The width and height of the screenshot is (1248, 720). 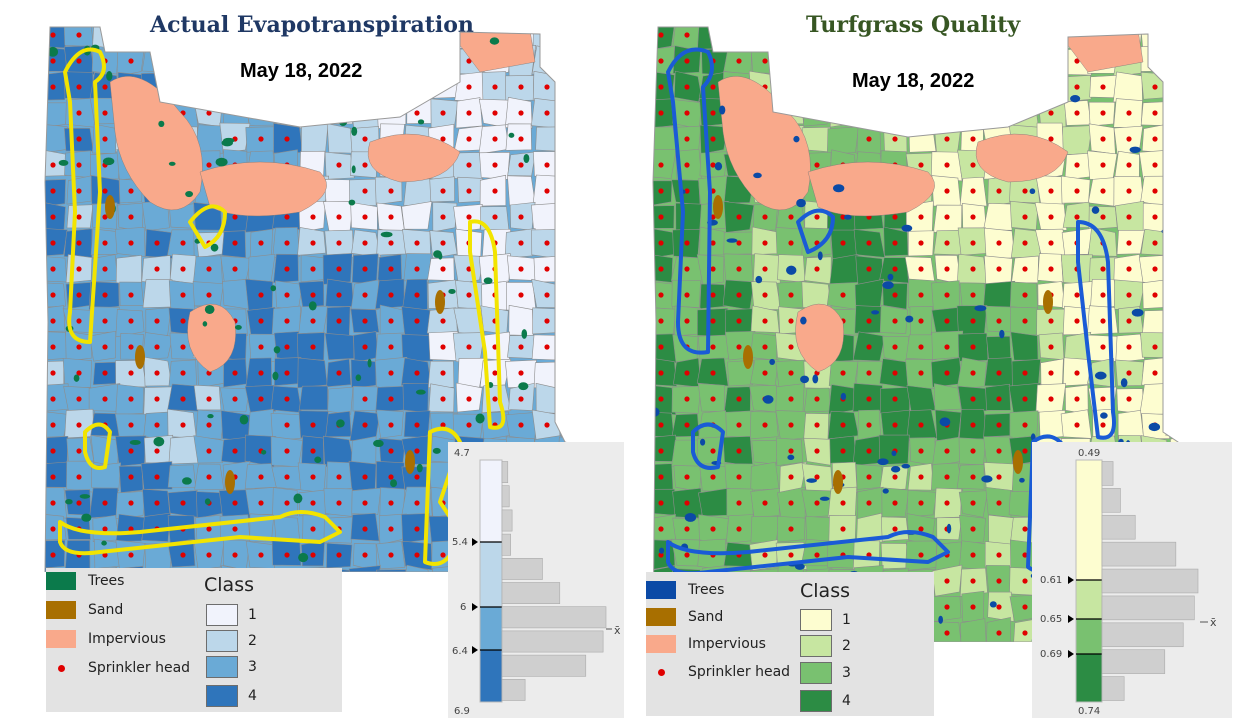 I want to click on left-histogram: 4.7 6.9 5.4 6 6.4 x̄, so click(x=536, y=580).